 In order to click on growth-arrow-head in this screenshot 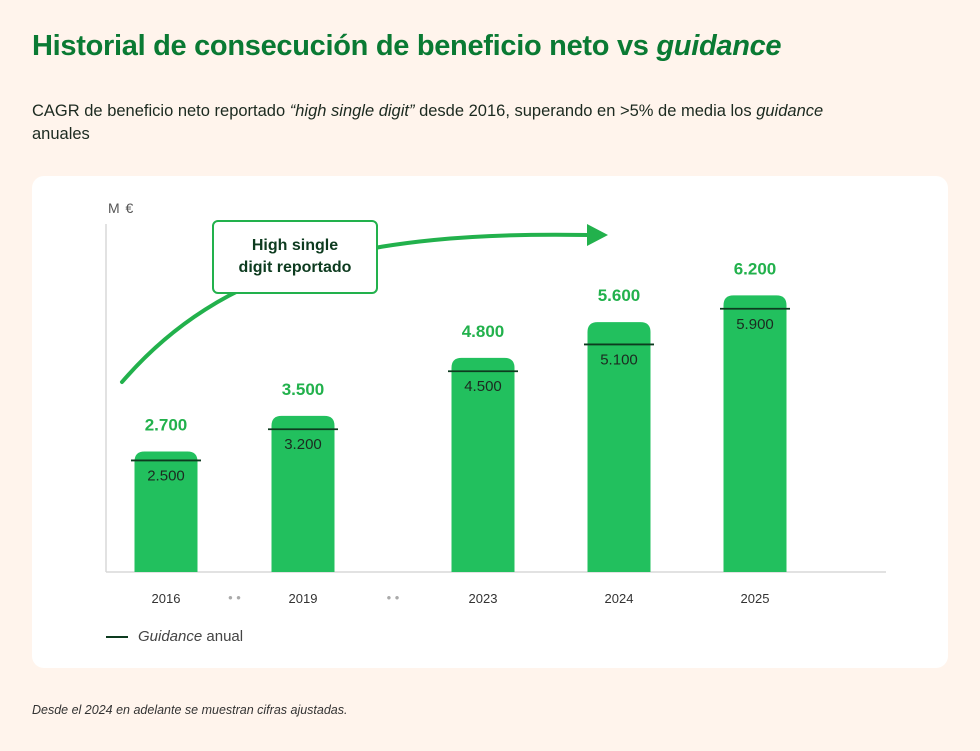, I will do `click(597, 235)`.